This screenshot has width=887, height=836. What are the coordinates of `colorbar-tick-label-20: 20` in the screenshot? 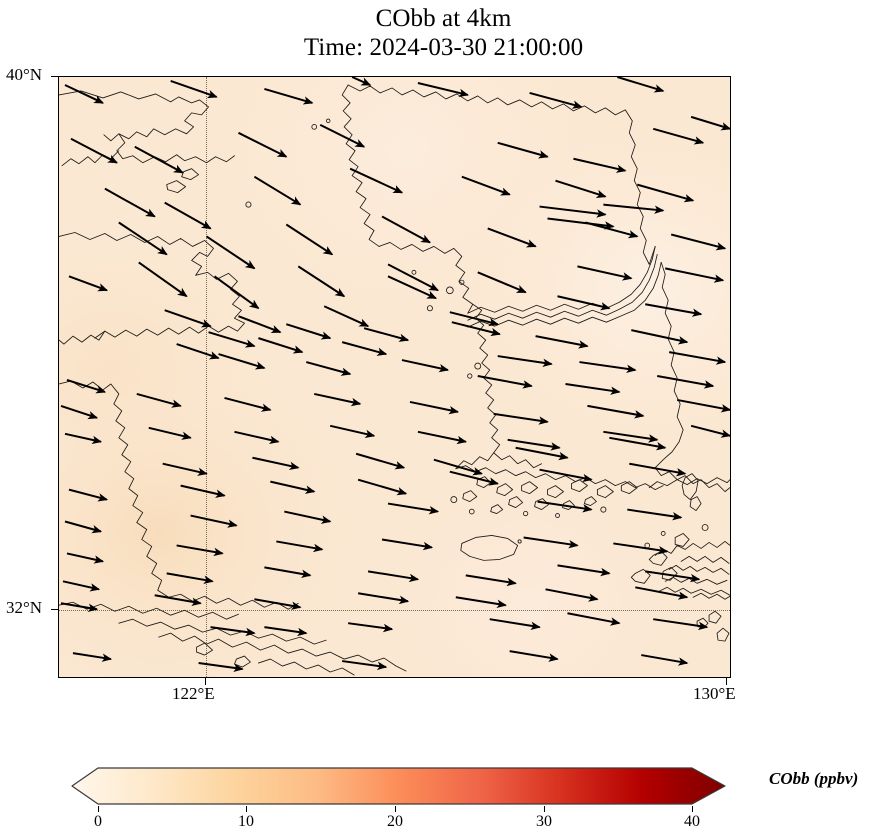 It's located at (395, 821).